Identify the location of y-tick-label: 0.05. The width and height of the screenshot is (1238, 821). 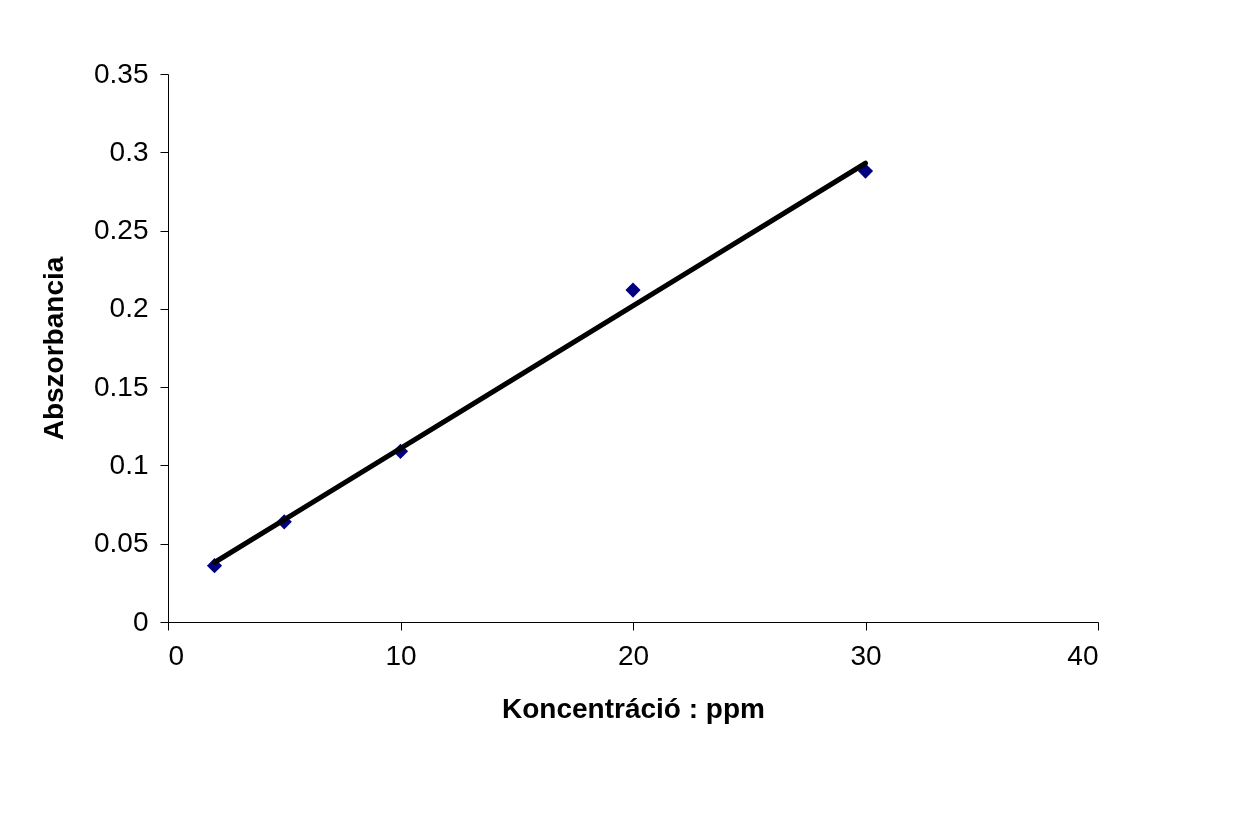
(121, 543).